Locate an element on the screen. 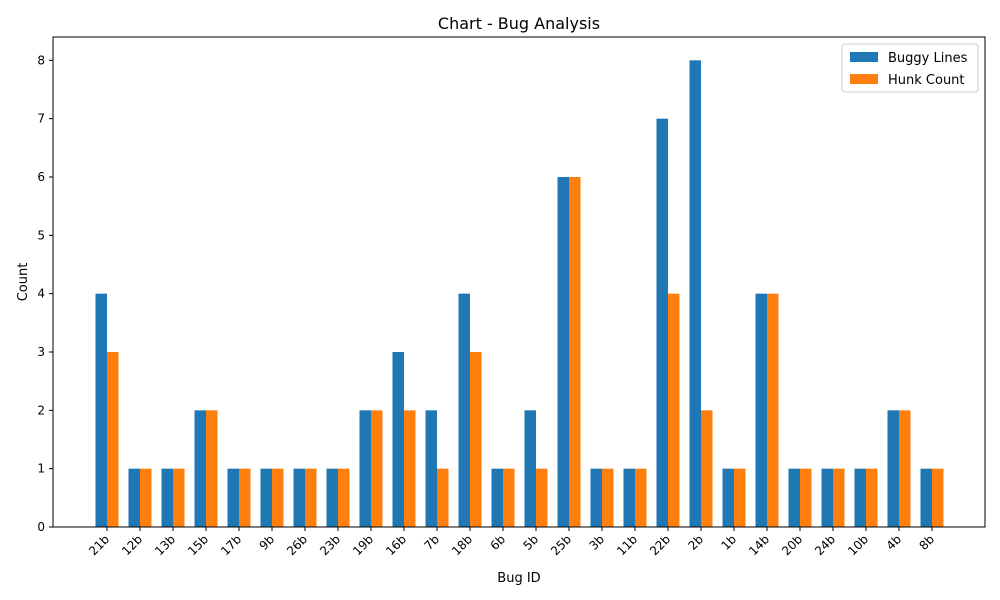  bar-buggy-lines-24b is located at coordinates (827, 497).